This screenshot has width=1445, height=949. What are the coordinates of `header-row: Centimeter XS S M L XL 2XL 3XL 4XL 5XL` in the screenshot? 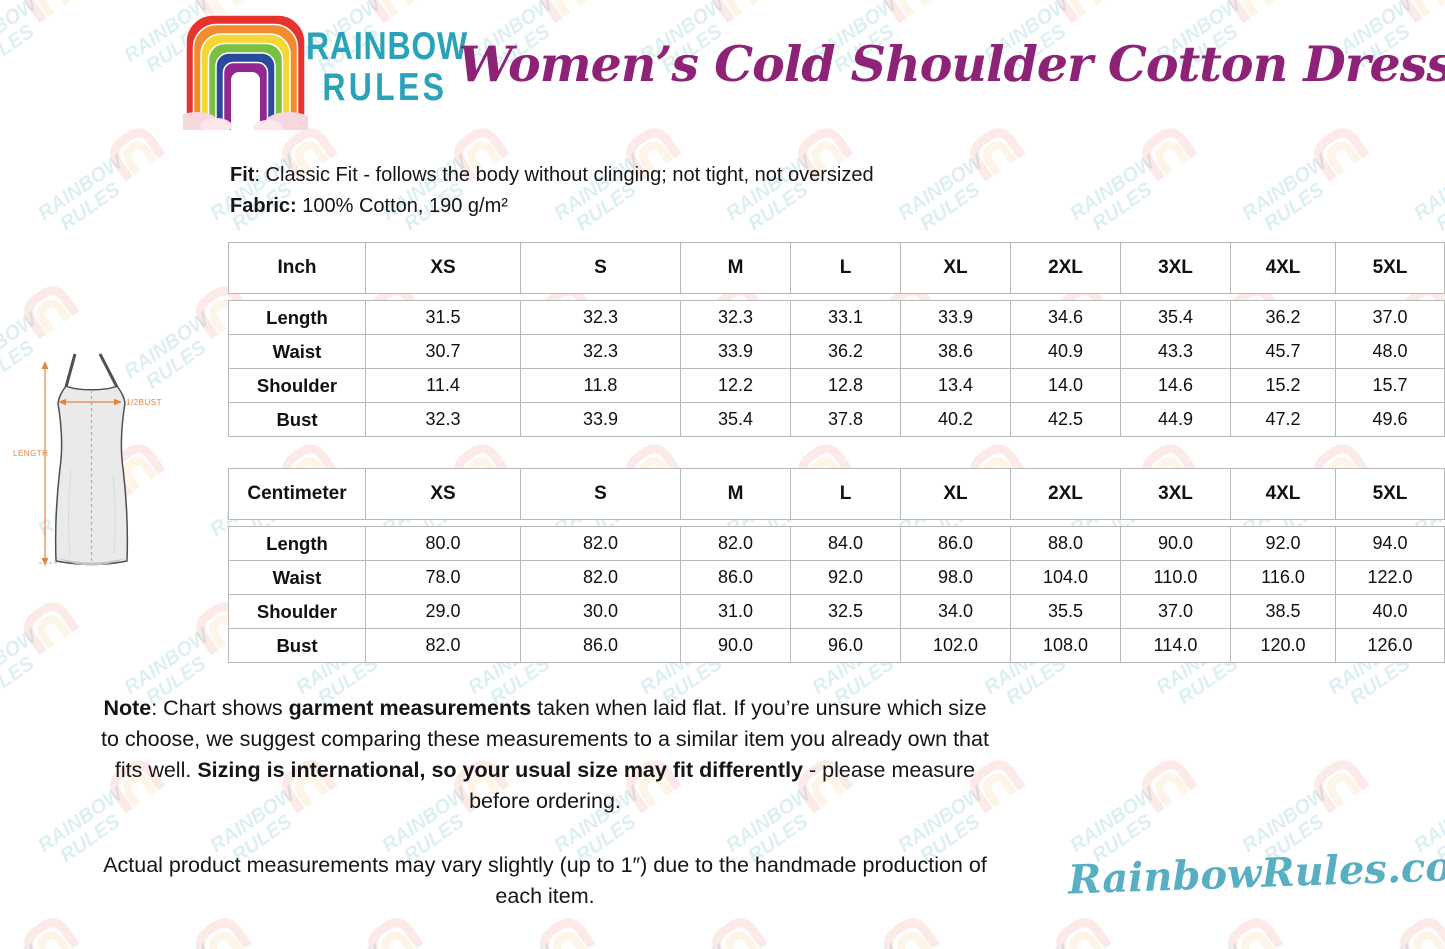 It's located at (836, 494).